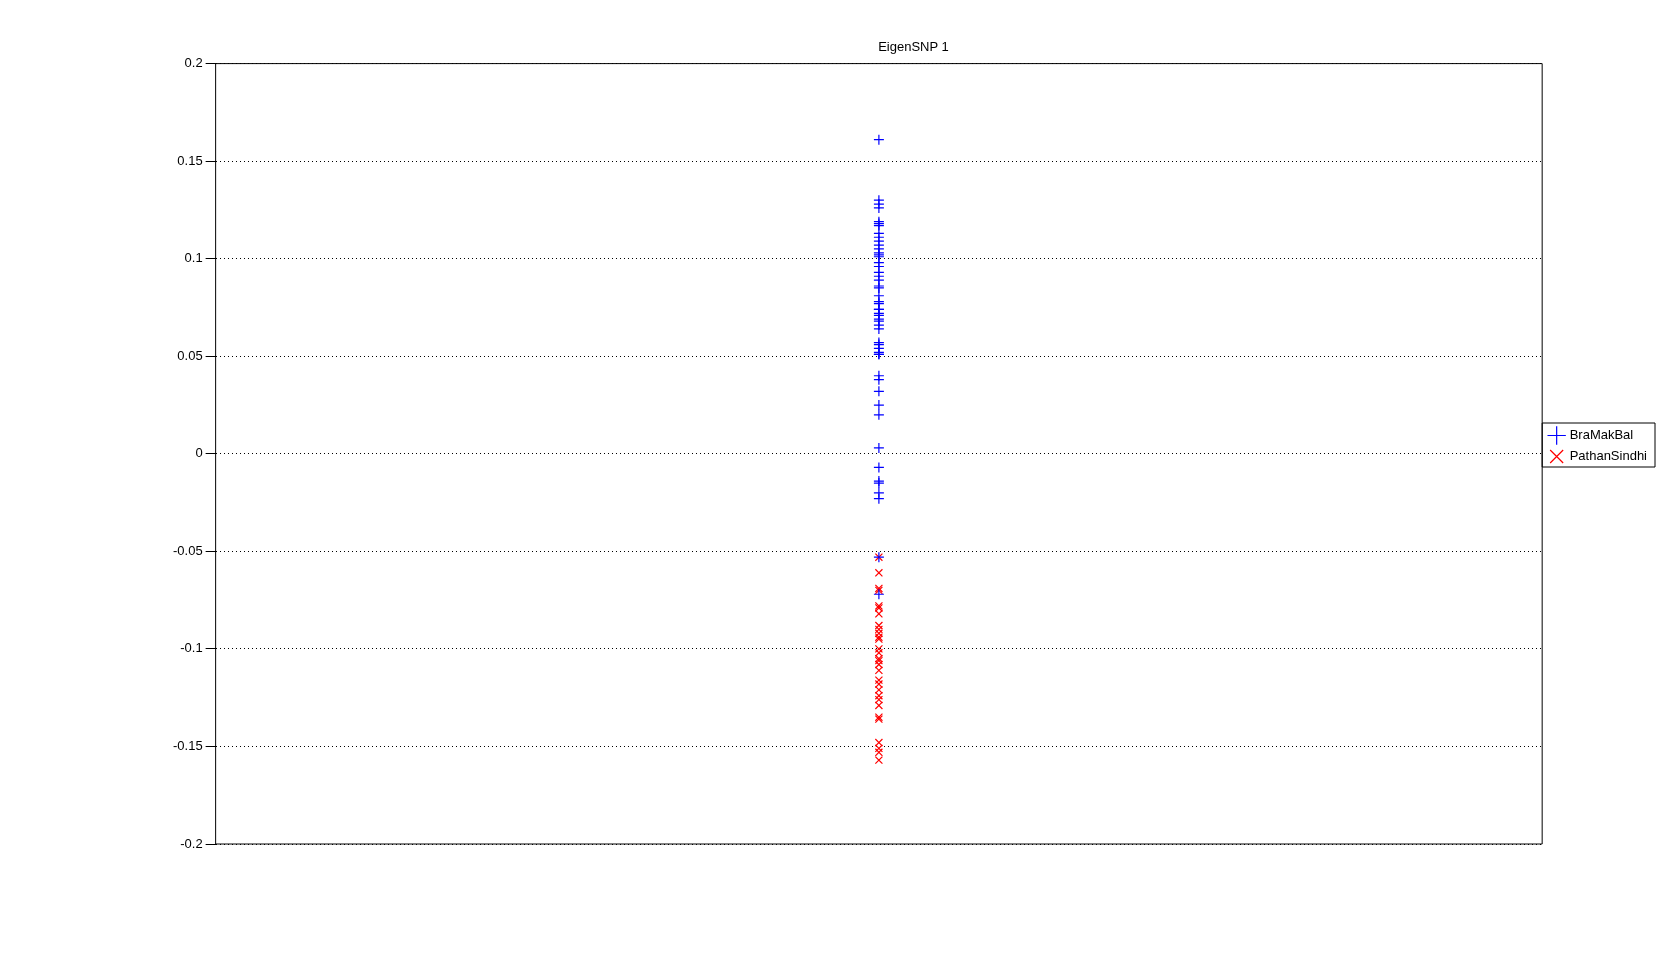  What do you see at coordinates (191, 843) in the screenshot?
I see `y-tick-label: -0.2` at bounding box center [191, 843].